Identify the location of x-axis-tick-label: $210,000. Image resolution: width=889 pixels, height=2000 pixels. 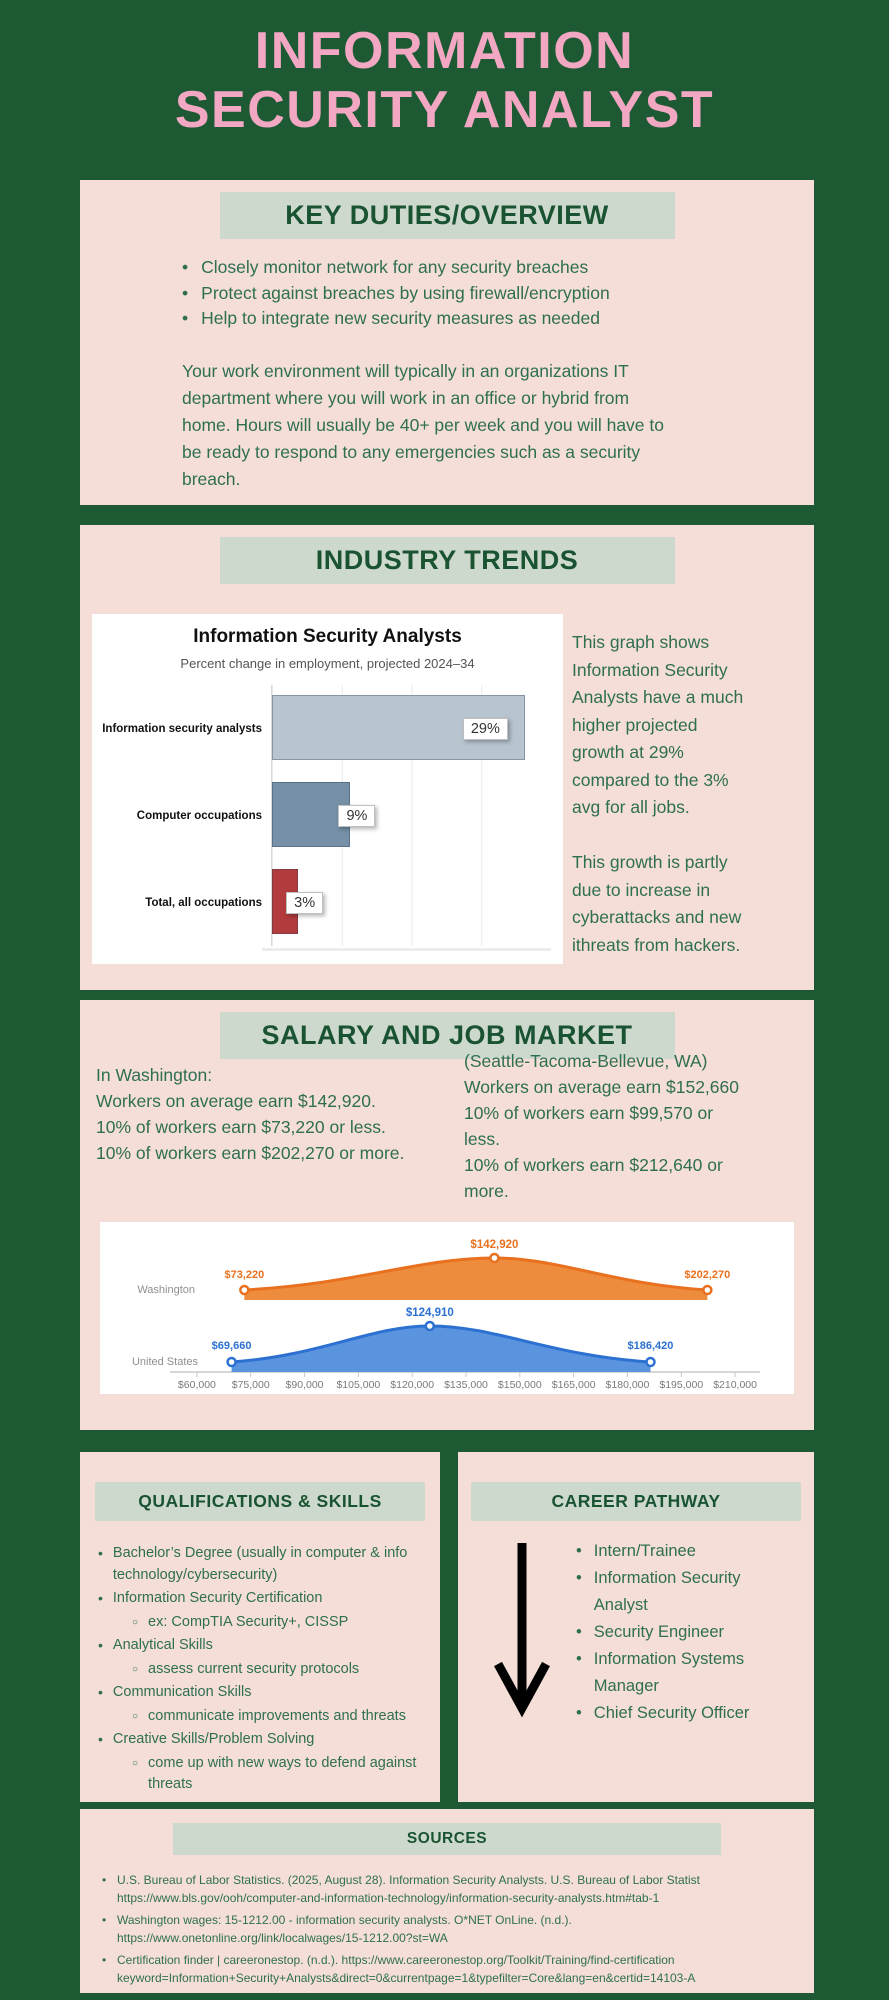
(735, 1385).